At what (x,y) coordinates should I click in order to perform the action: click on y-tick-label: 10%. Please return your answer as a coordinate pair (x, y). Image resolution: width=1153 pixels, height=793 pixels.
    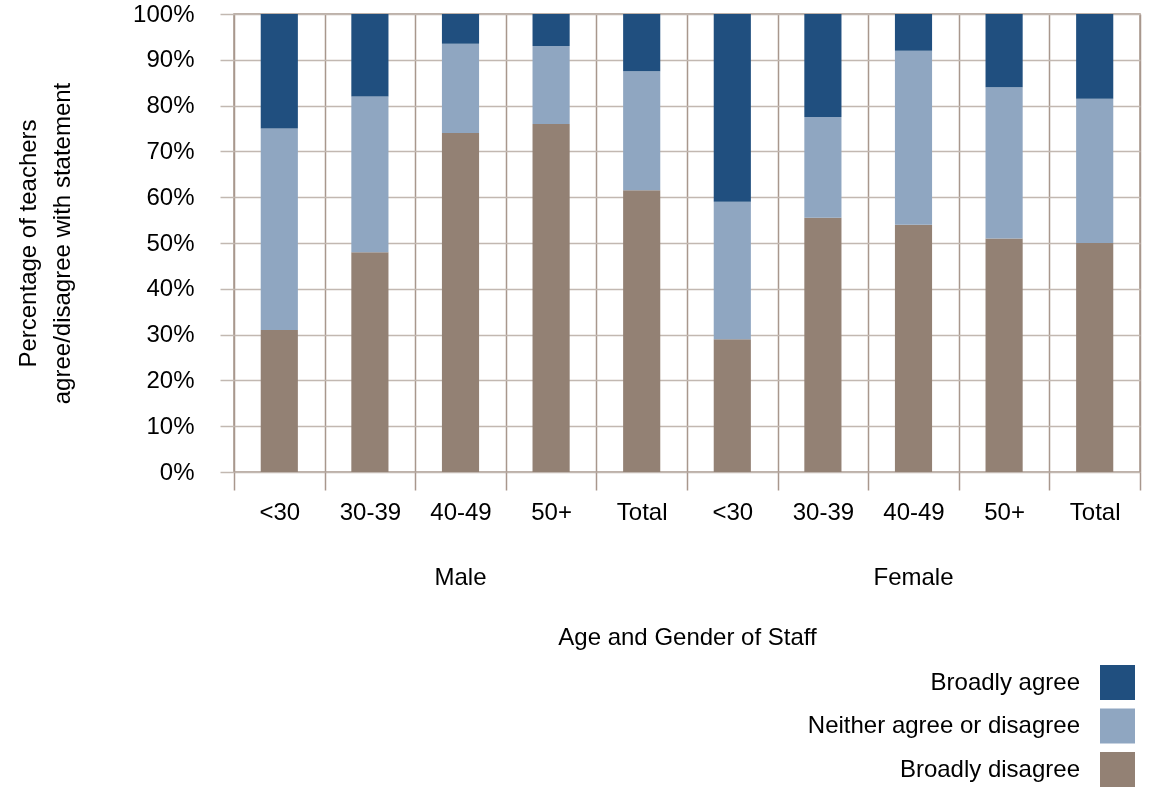
    Looking at the image, I should click on (170, 425).